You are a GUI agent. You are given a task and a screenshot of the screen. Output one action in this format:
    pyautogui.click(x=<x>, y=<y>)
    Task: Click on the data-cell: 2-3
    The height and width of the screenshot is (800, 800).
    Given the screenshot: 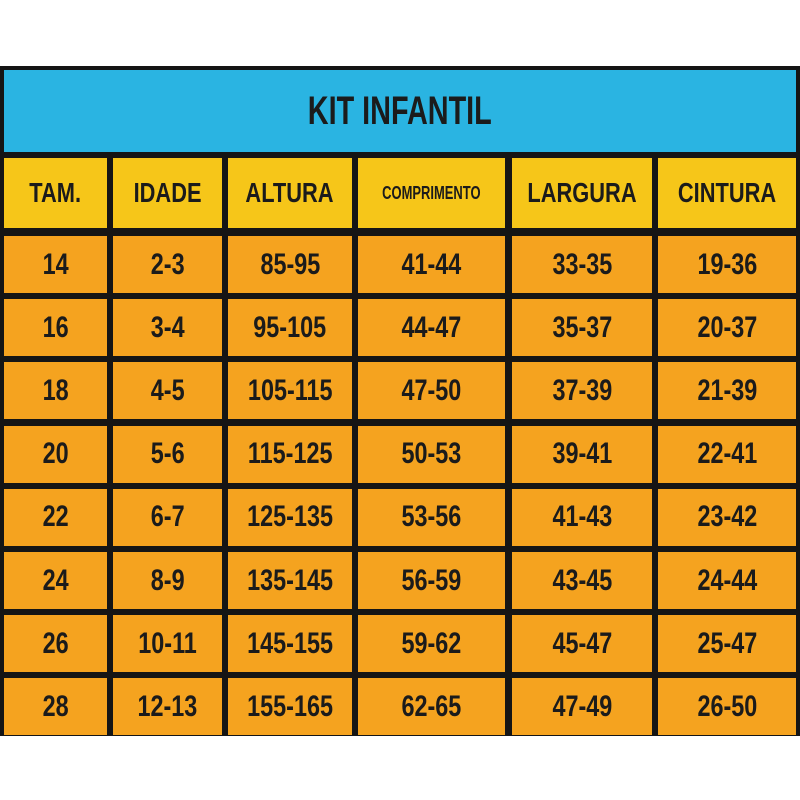 What is the action you would take?
    pyautogui.click(x=167, y=264)
    